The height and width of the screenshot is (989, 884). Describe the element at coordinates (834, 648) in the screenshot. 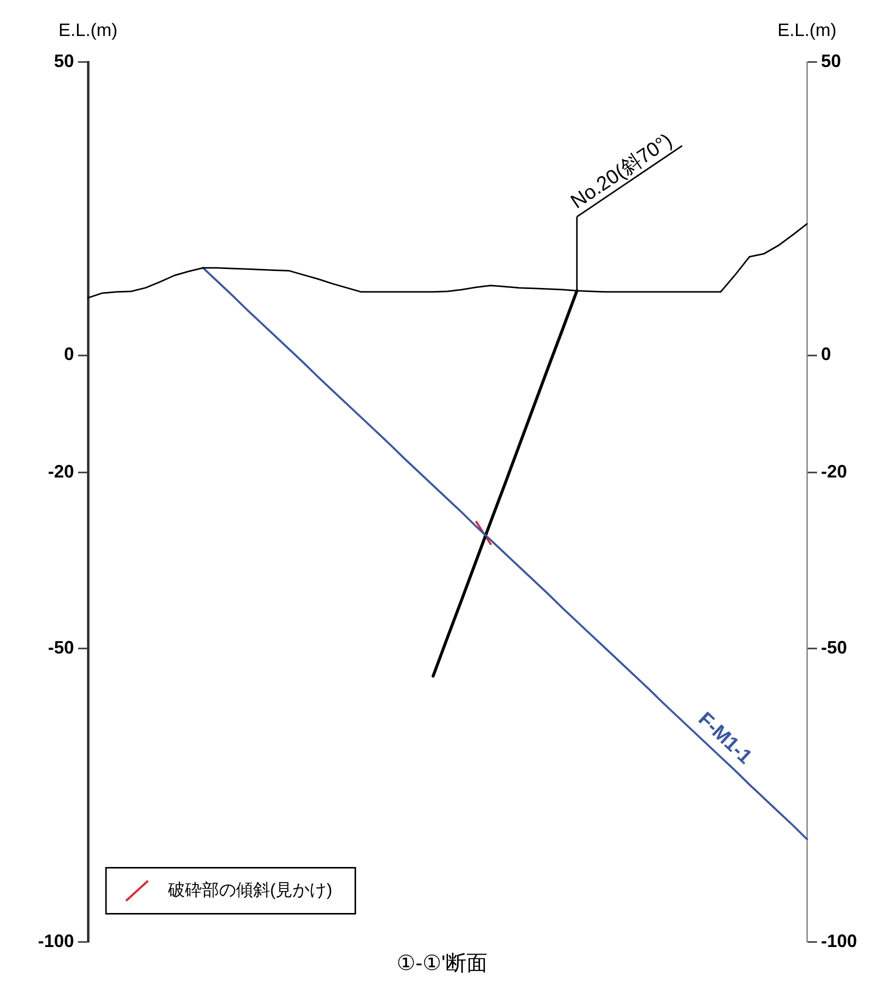

I see `y2-tick-label: -50` at that location.